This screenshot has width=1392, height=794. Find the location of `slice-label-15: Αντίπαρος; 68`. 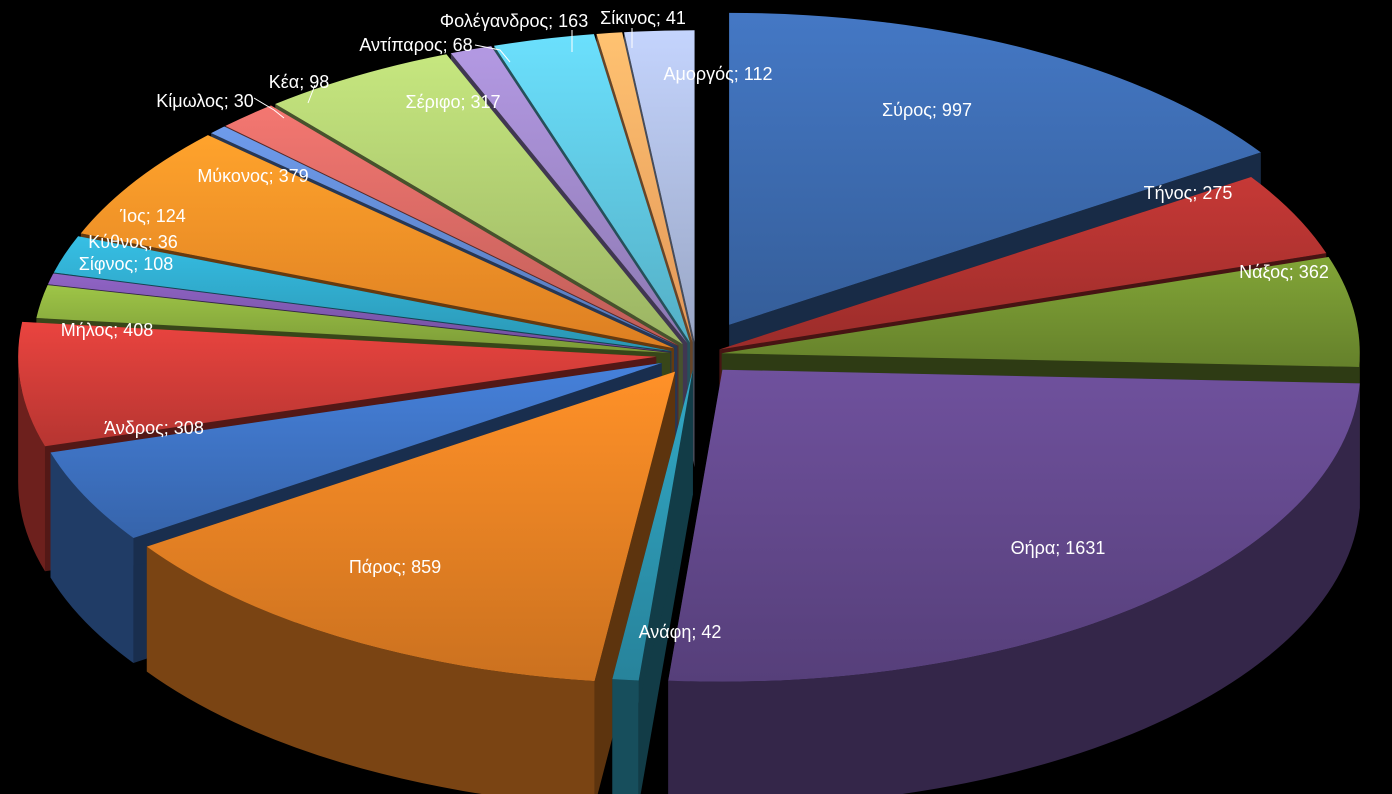

slice-label-15: Αντίπαρος; 68 is located at coordinates (415, 45).